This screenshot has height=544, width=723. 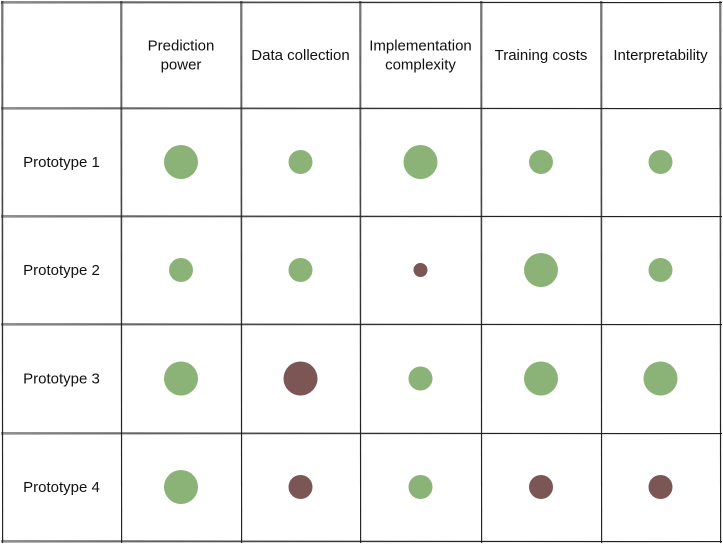 I want to click on row-label: Prototype 1, so click(x=61, y=162).